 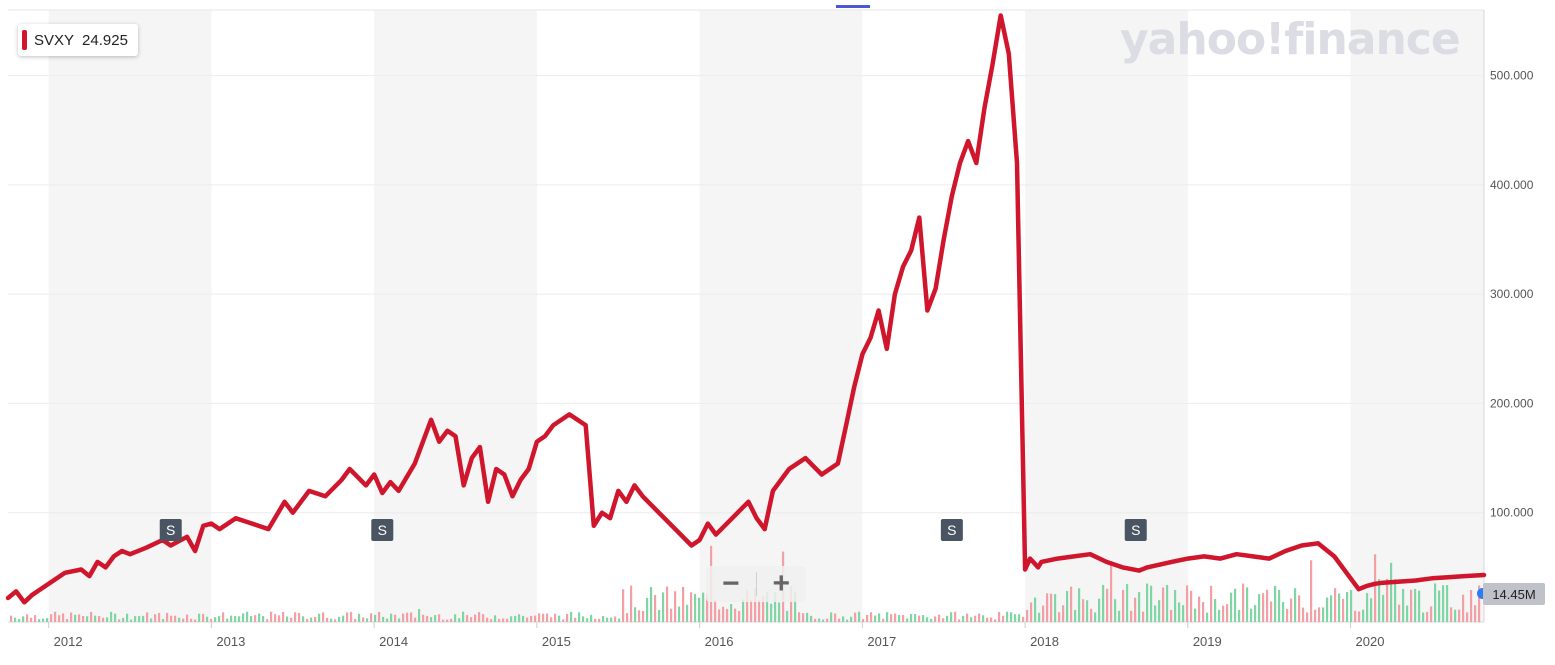 I want to click on zoom-out-button: −, so click(x=730, y=583).